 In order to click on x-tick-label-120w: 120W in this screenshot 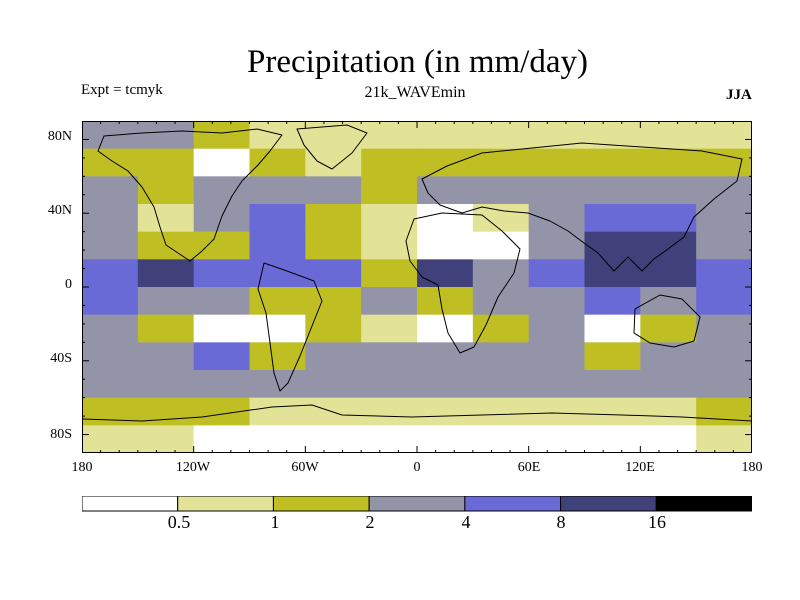, I will do `click(193, 467)`.